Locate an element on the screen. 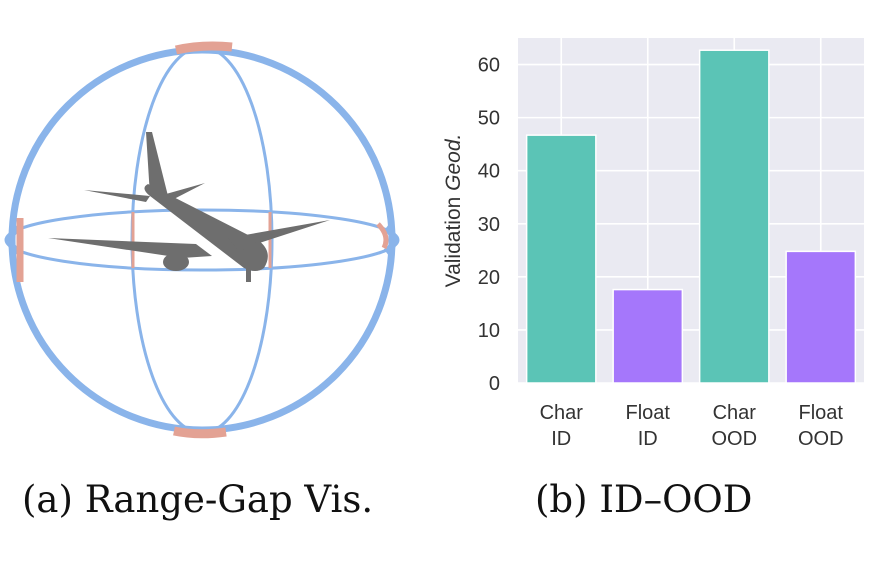  gap-top is located at coordinates (203, 48).